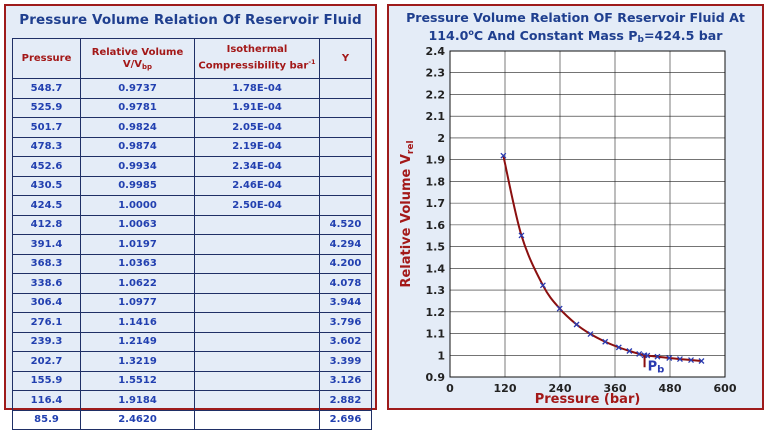  What do you see at coordinates (345, 380) in the screenshot?
I see `cell-y: 3.126` at bounding box center [345, 380].